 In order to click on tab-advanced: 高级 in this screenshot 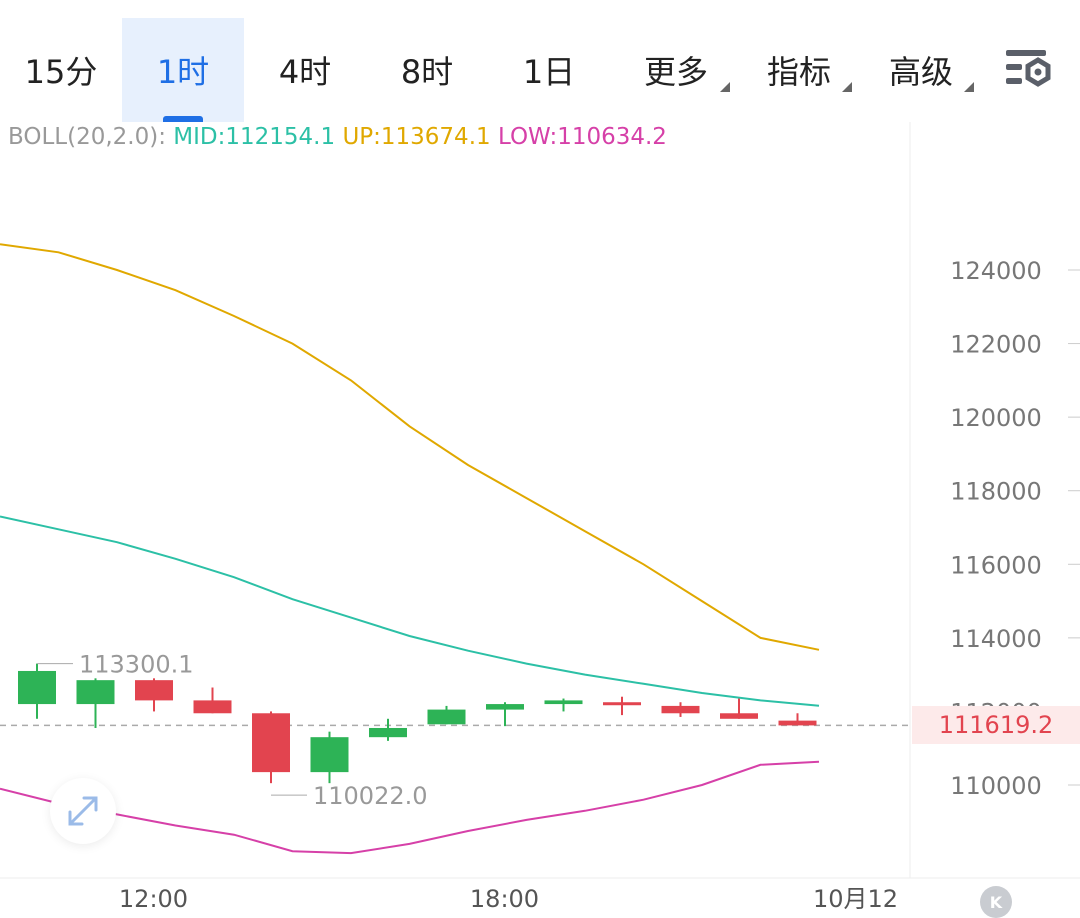, I will do `click(921, 70)`.